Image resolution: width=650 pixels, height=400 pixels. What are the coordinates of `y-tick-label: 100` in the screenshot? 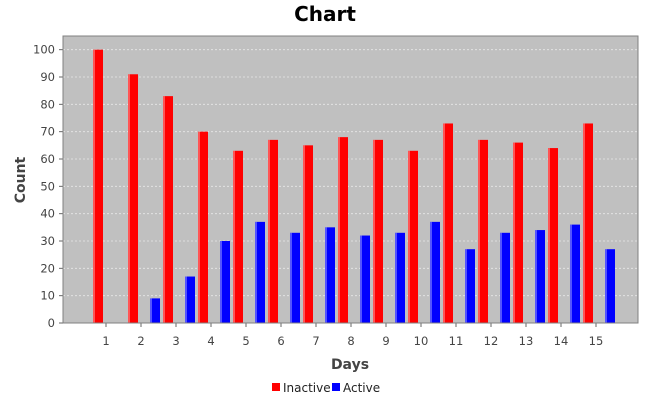 It's located at (44, 50).